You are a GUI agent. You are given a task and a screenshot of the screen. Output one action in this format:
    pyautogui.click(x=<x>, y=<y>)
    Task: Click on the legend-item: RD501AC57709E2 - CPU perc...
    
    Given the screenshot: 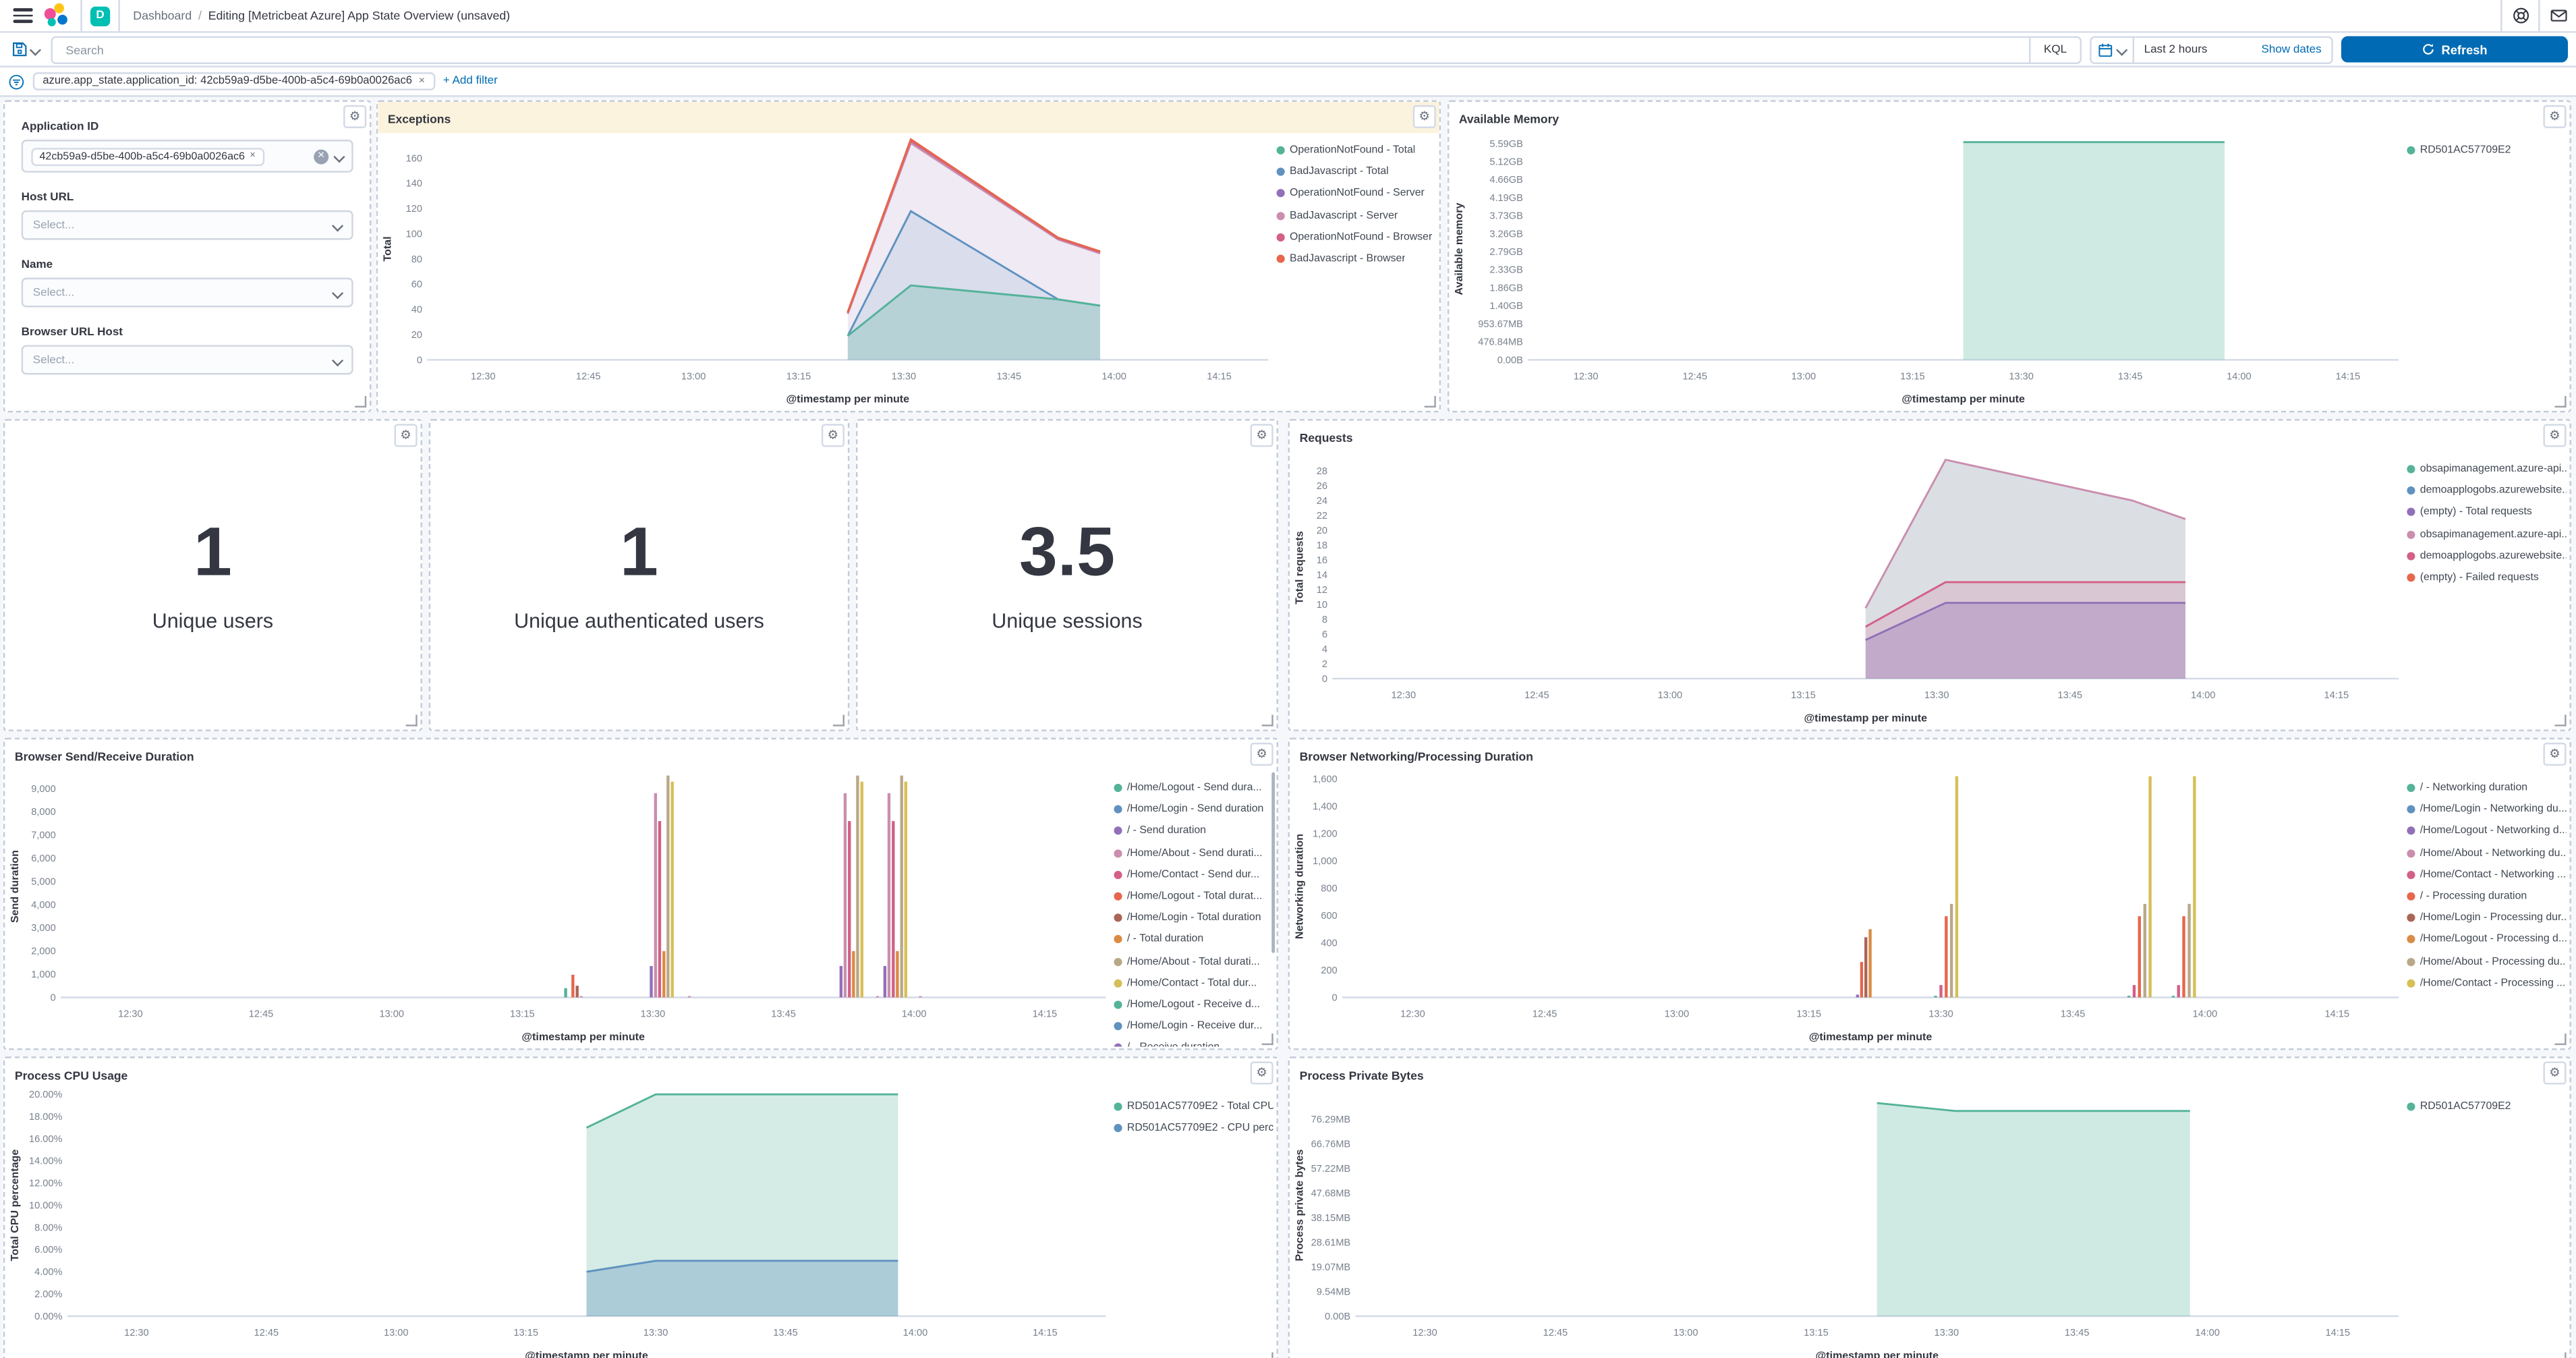 What is the action you would take?
    pyautogui.click(x=1193, y=1129)
    